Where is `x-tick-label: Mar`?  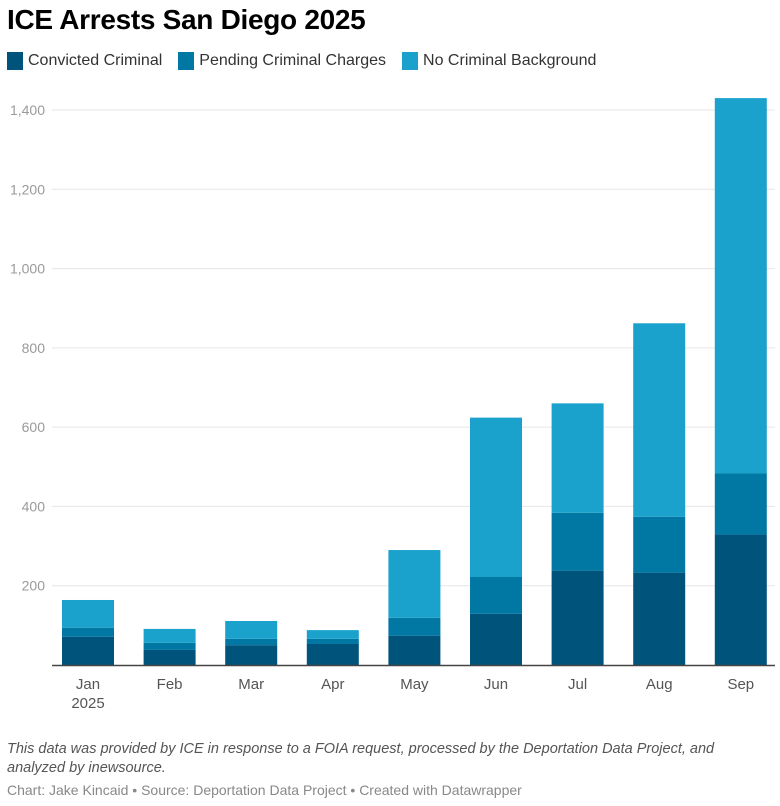 x-tick-label: Mar is located at coordinates (251, 684).